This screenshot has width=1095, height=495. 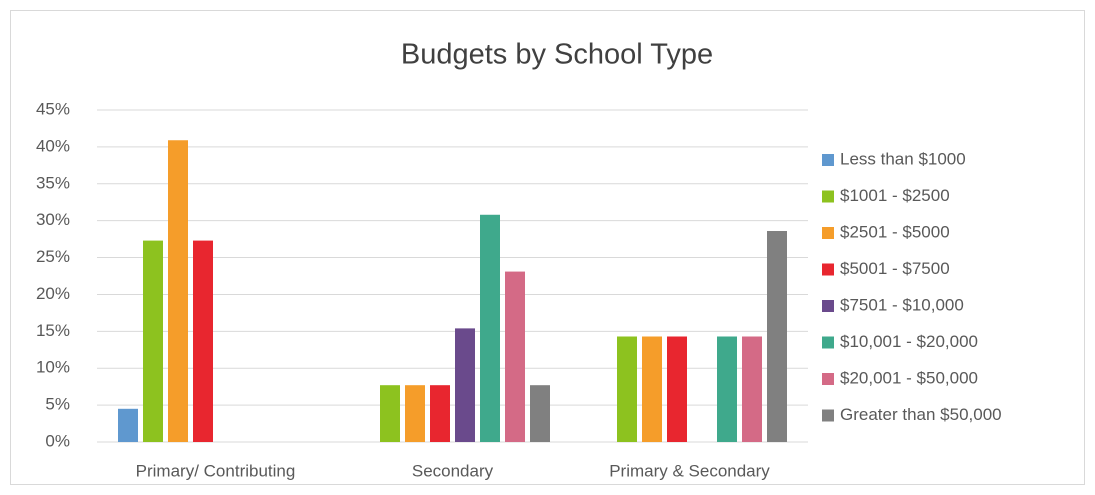 What do you see at coordinates (689, 470) in the screenshot?
I see `x-tick-label: Primary & Secondary` at bounding box center [689, 470].